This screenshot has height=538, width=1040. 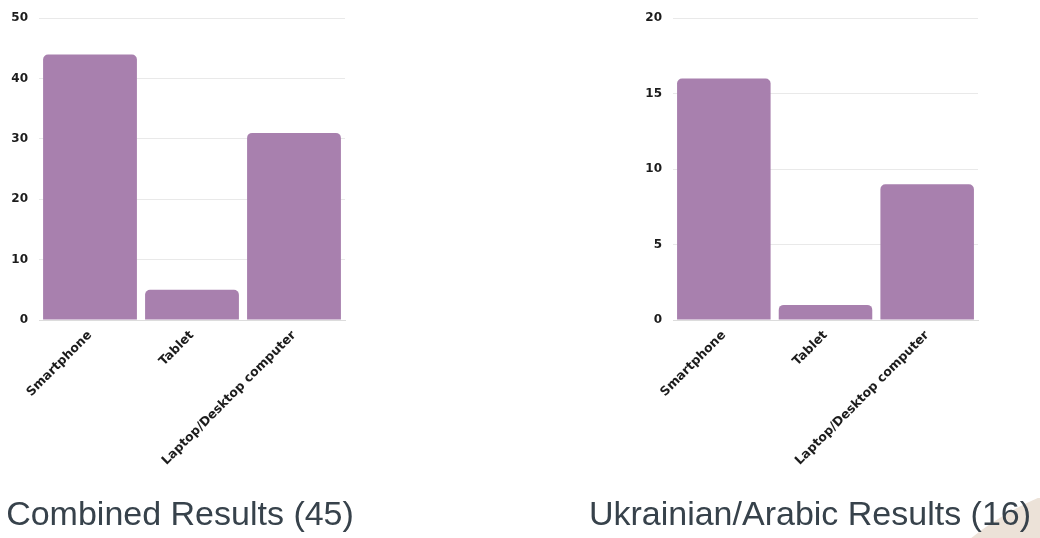 I want to click on y-tick-label: 15, so click(x=653, y=92).